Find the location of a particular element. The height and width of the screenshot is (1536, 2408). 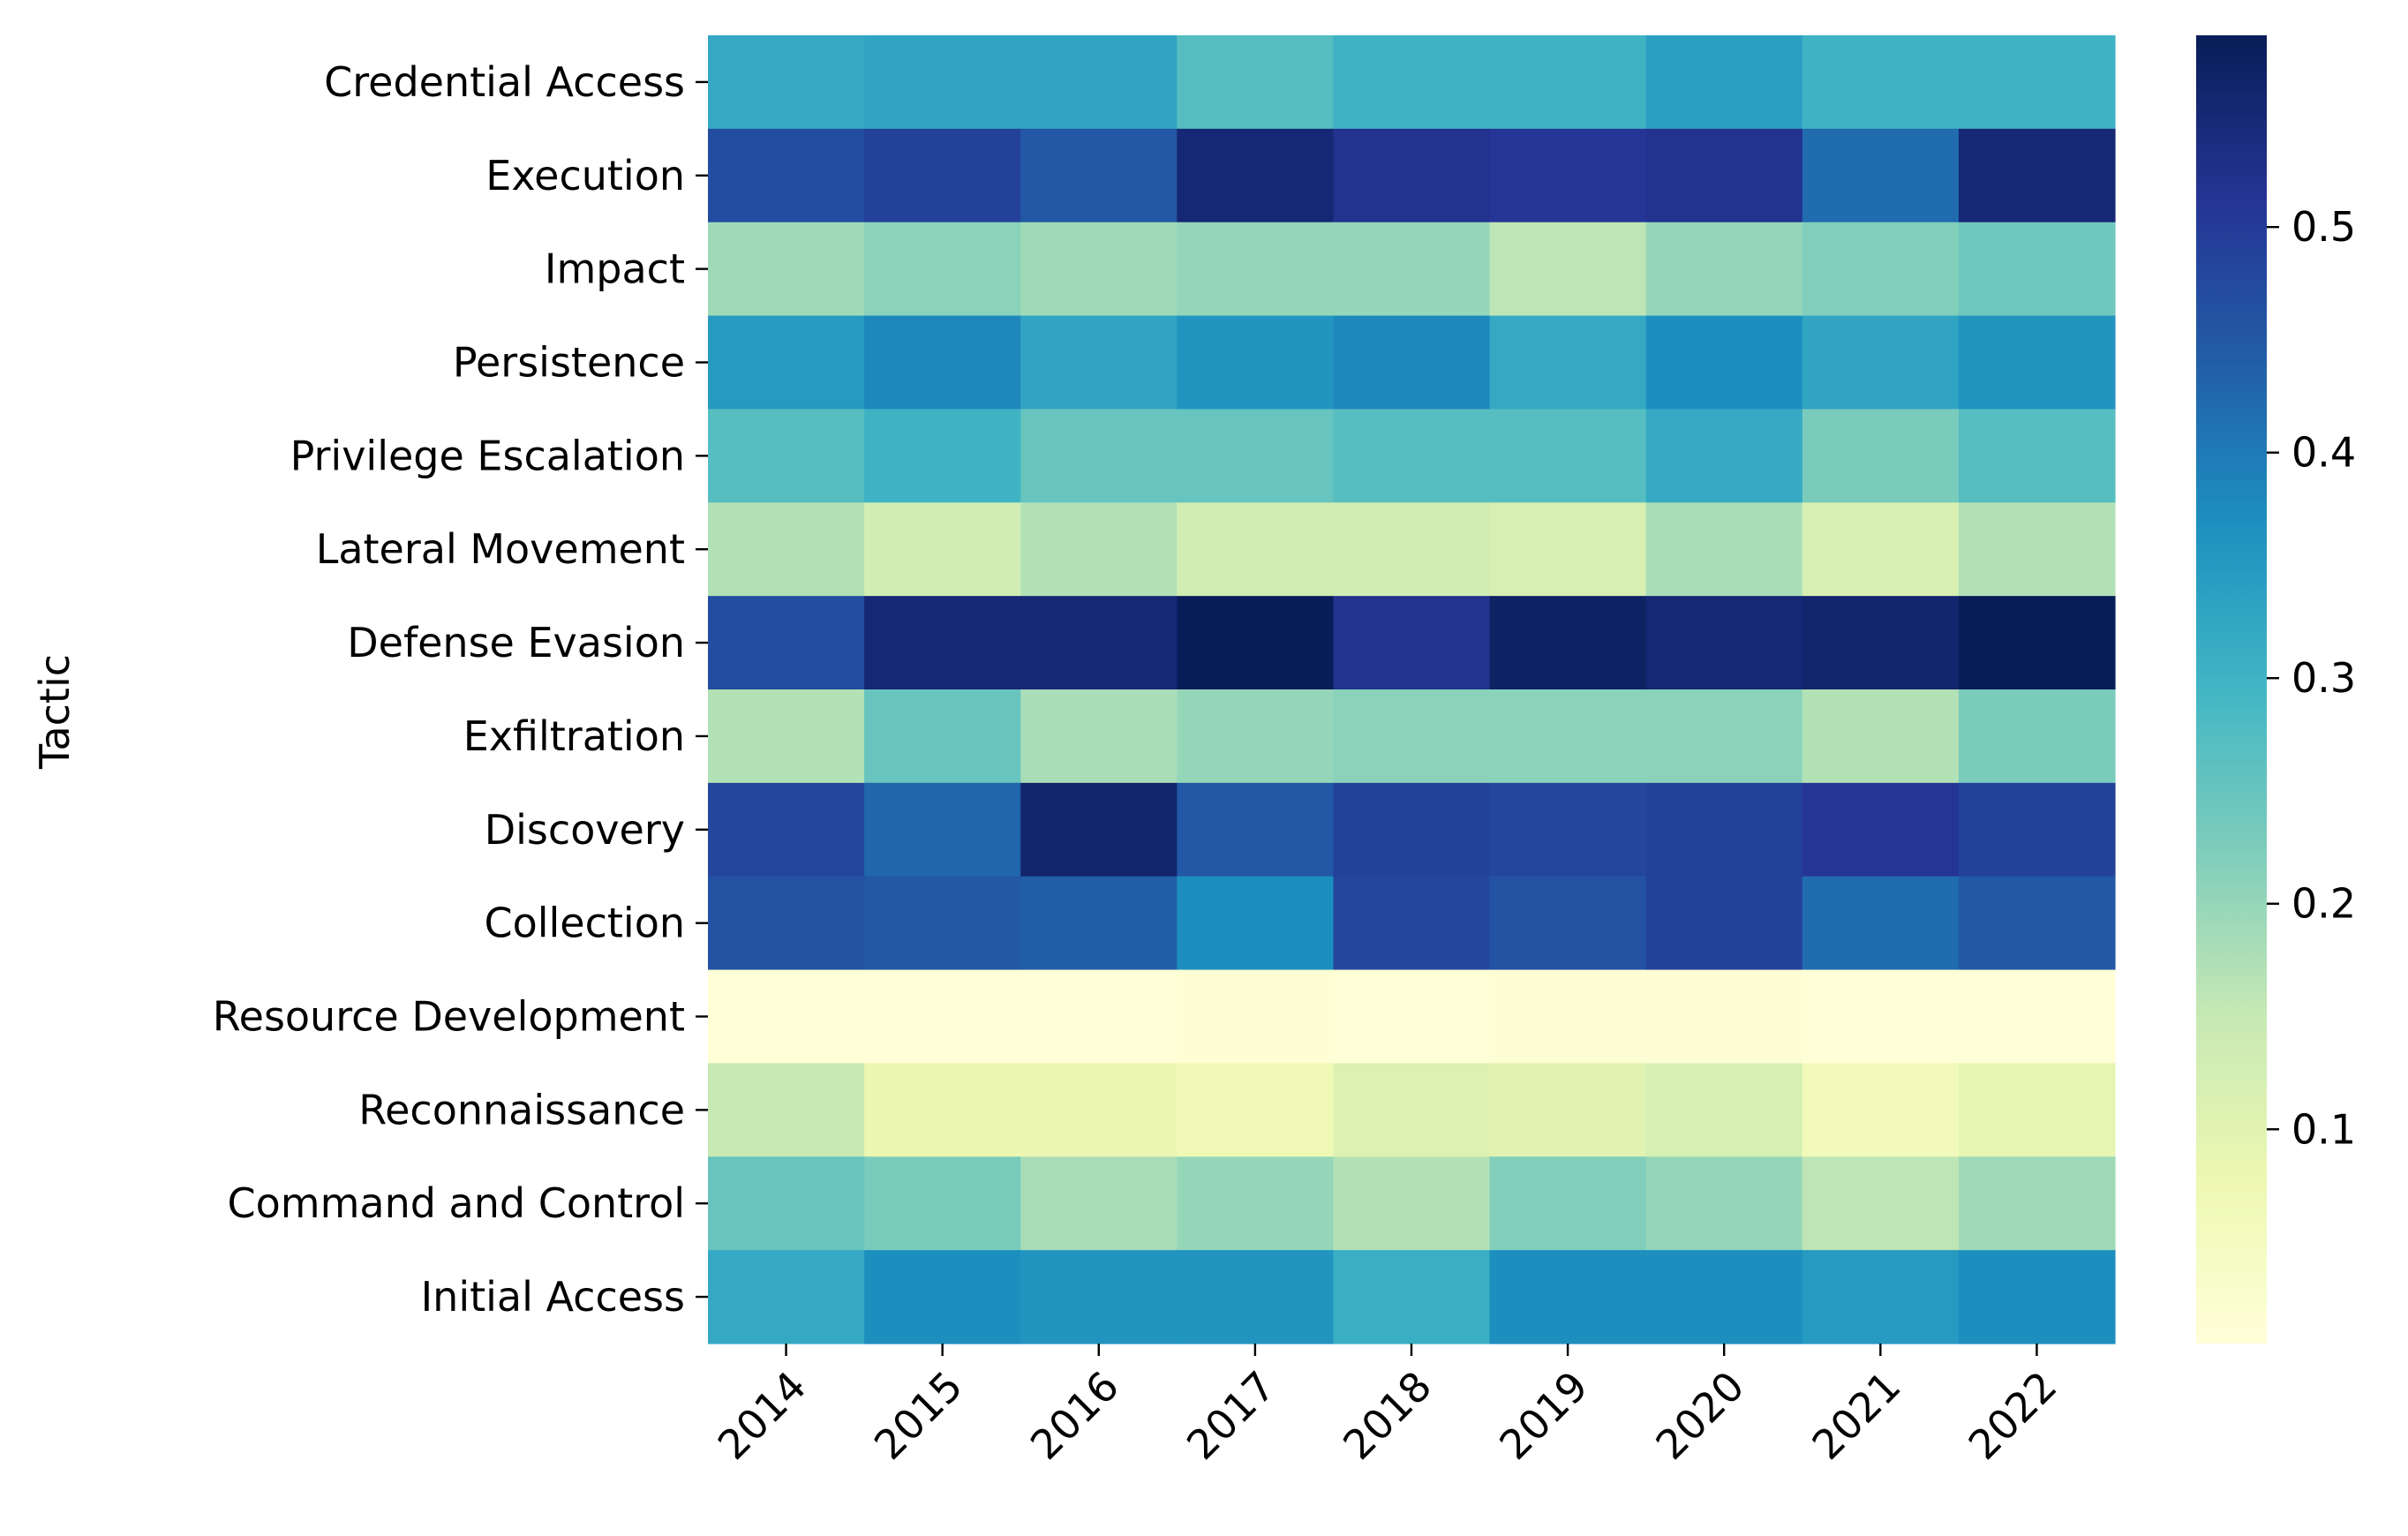

x-tick-label: 2021 is located at coordinates (1855, 1415).